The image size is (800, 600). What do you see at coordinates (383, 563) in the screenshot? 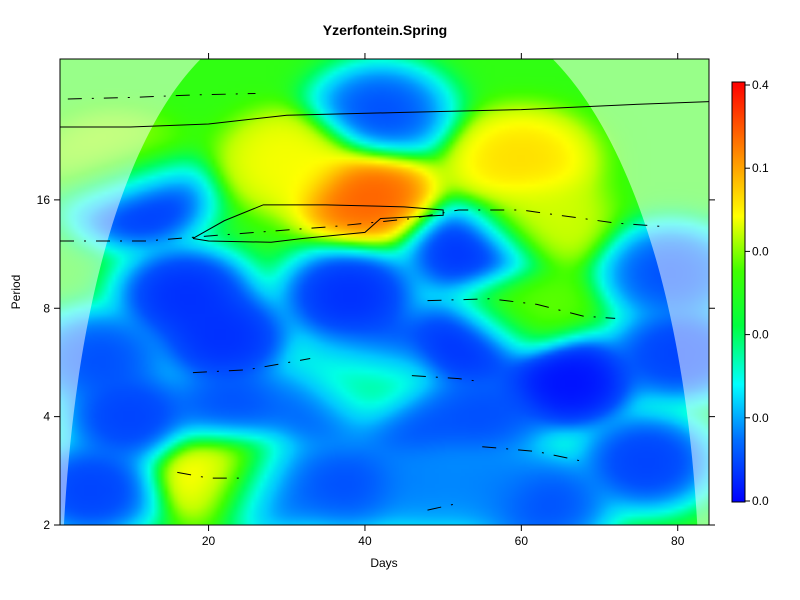
I see `x-axis-label: Days` at bounding box center [383, 563].